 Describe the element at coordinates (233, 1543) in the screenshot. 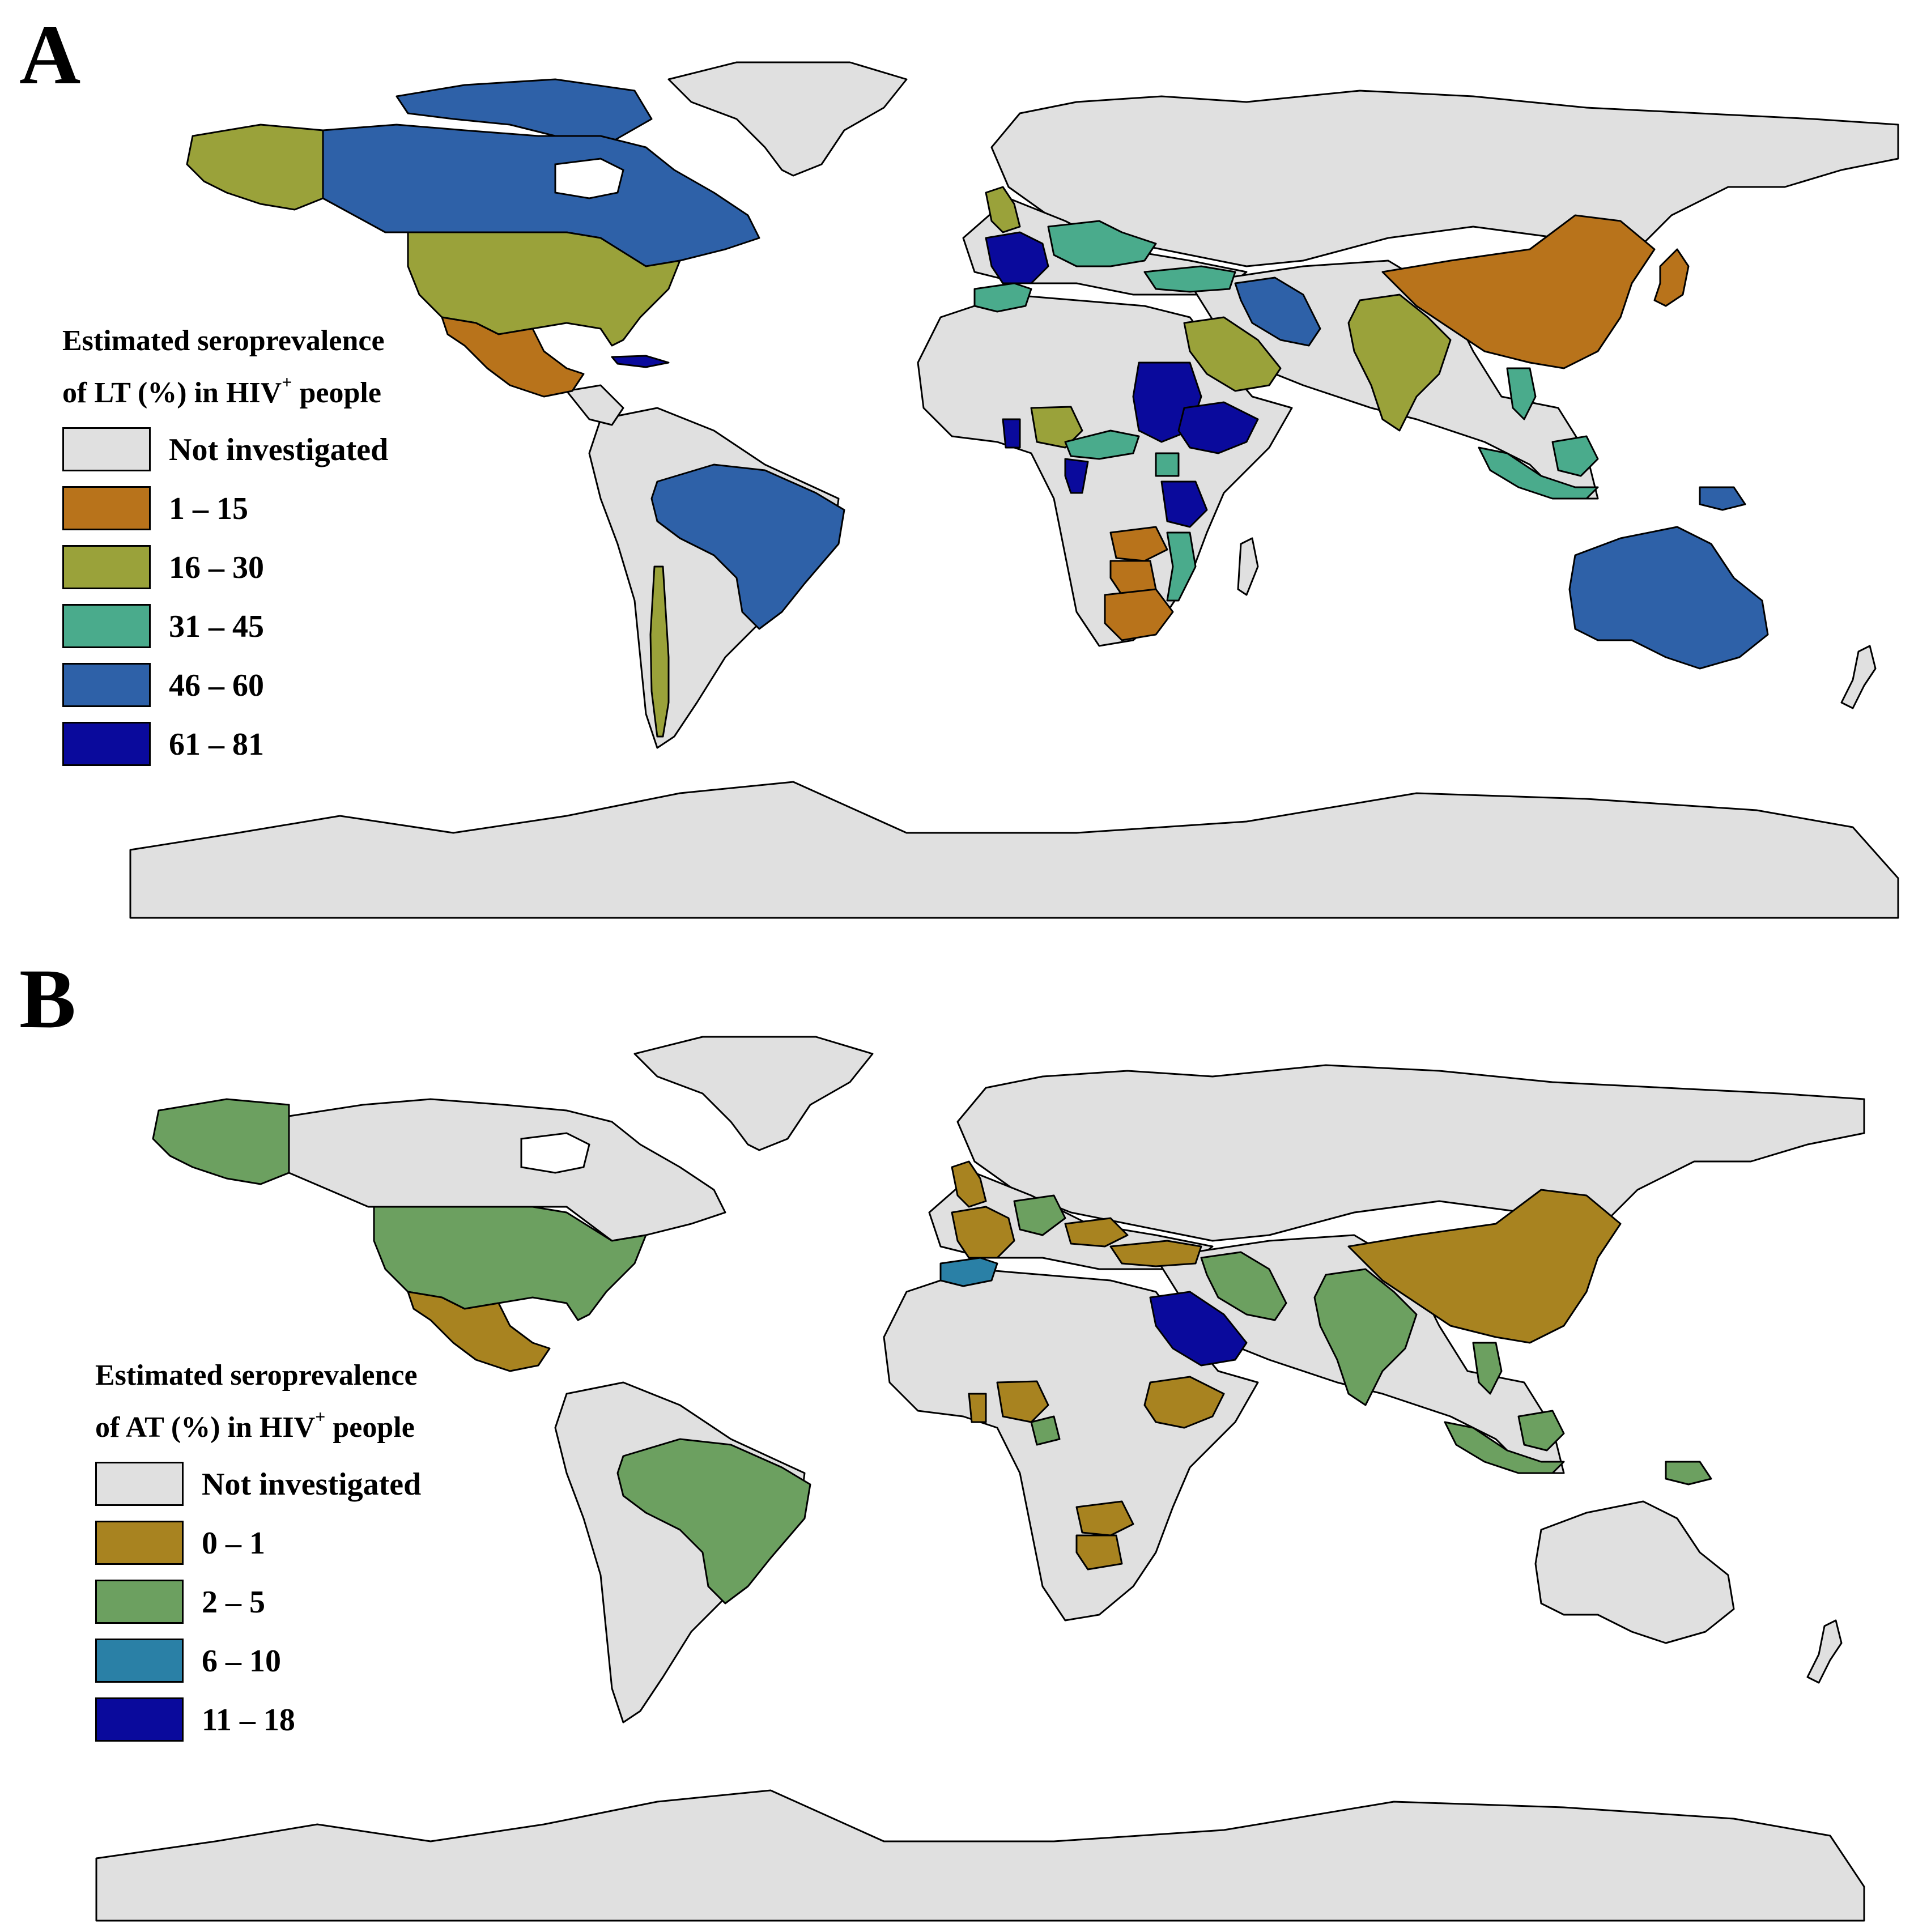

I see `legend-label: 0 – 1` at that location.